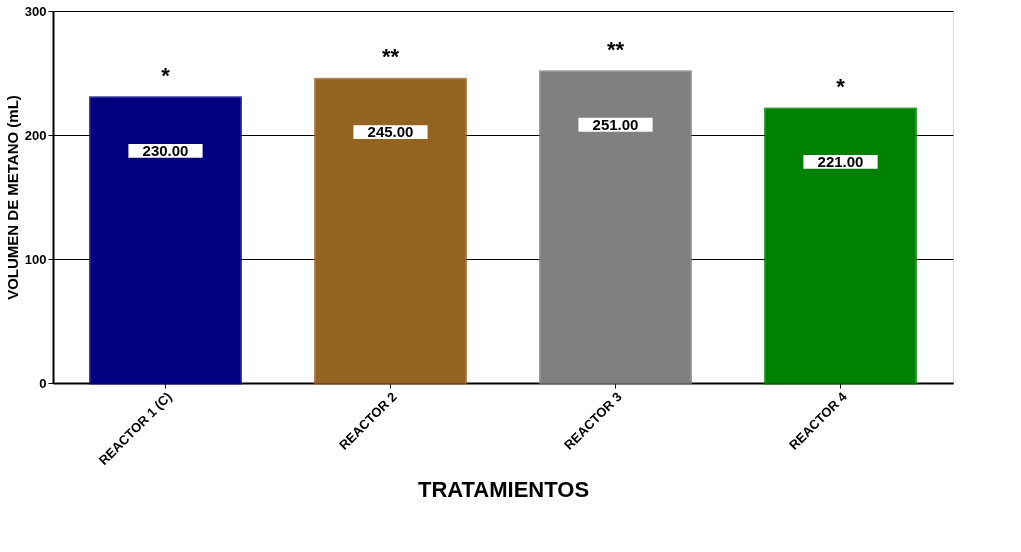 Image resolution: width=1021 pixels, height=552 pixels. Describe the element at coordinates (12, 197) in the screenshot. I see `y-axis-title: VOLUMEN DE METANO (mL)` at that location.